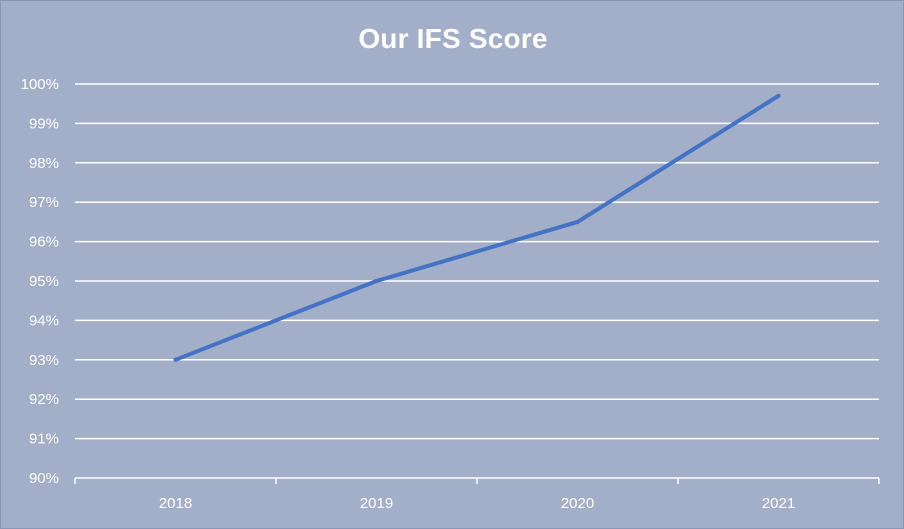  Describe the element at coordinates (577, 503) in the screenshot. I see `x-tick-label-2020: 2020` at that location.